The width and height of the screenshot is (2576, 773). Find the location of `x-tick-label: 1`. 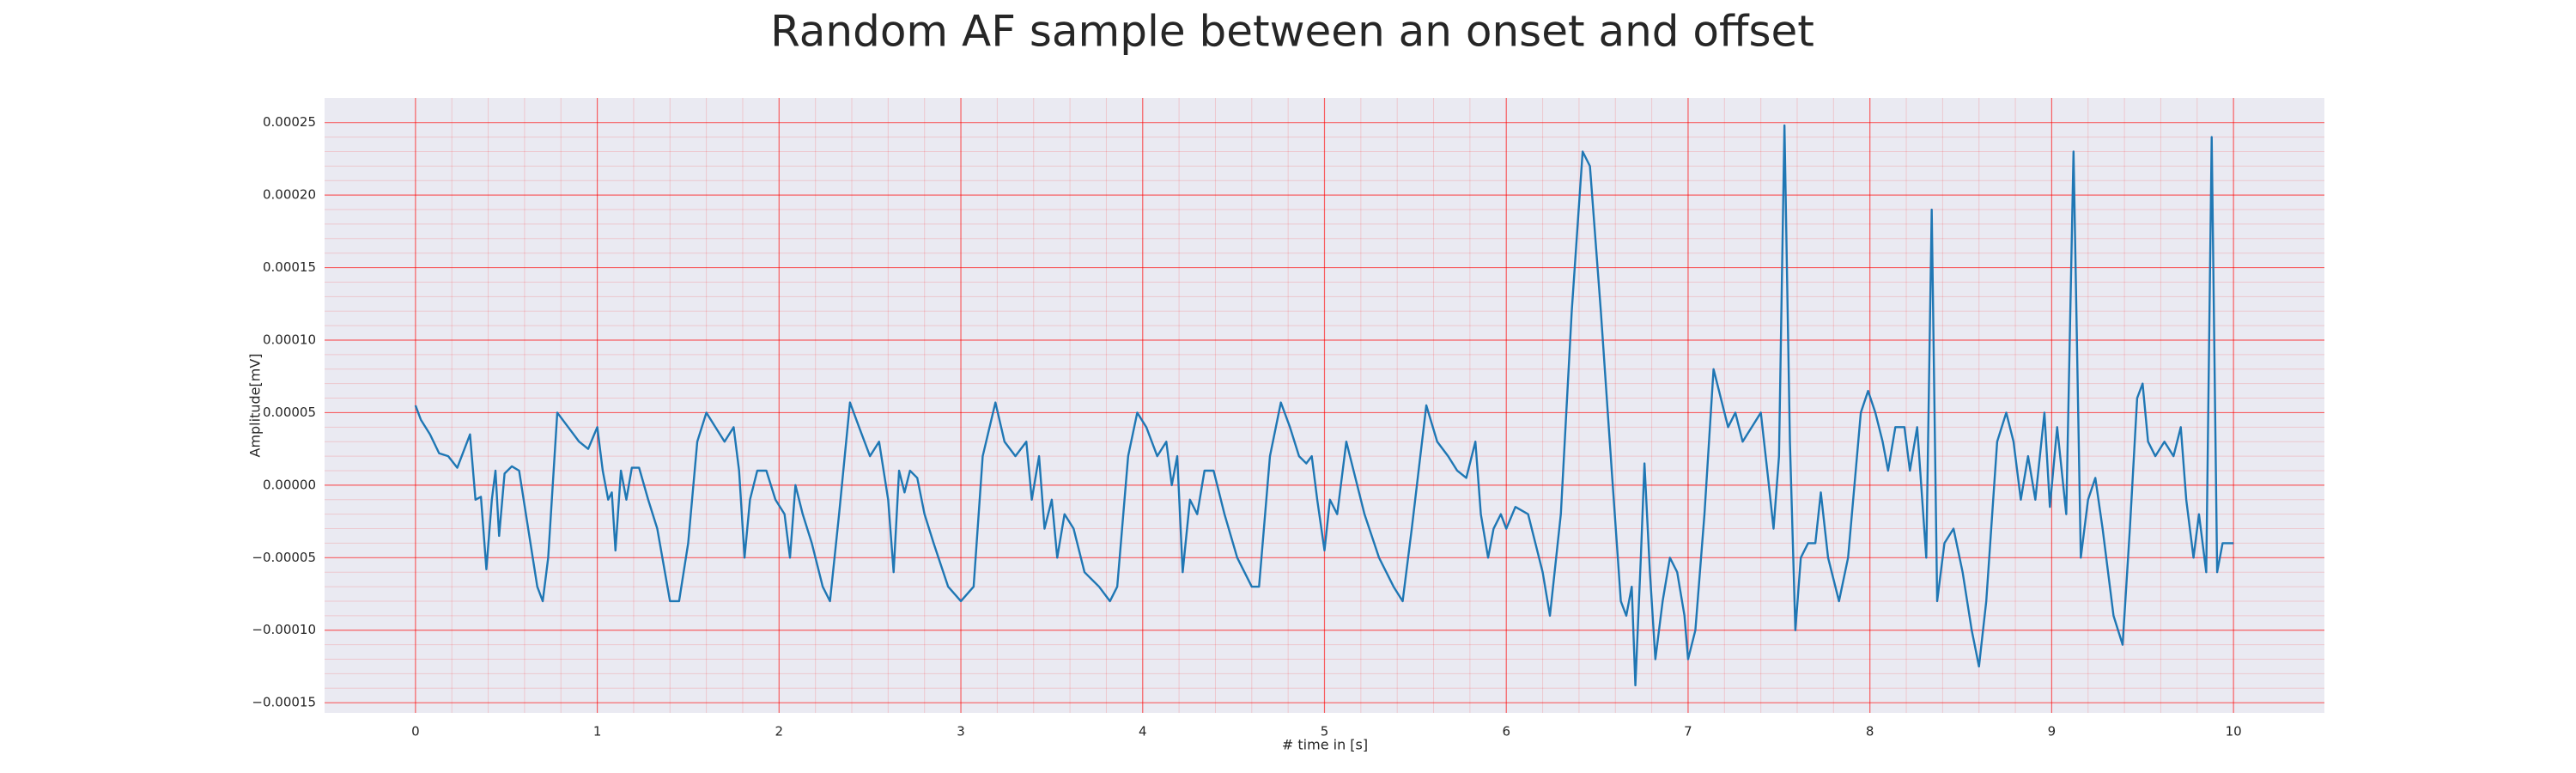

x-tick-label: 1 is located at coordinates (597, 732).